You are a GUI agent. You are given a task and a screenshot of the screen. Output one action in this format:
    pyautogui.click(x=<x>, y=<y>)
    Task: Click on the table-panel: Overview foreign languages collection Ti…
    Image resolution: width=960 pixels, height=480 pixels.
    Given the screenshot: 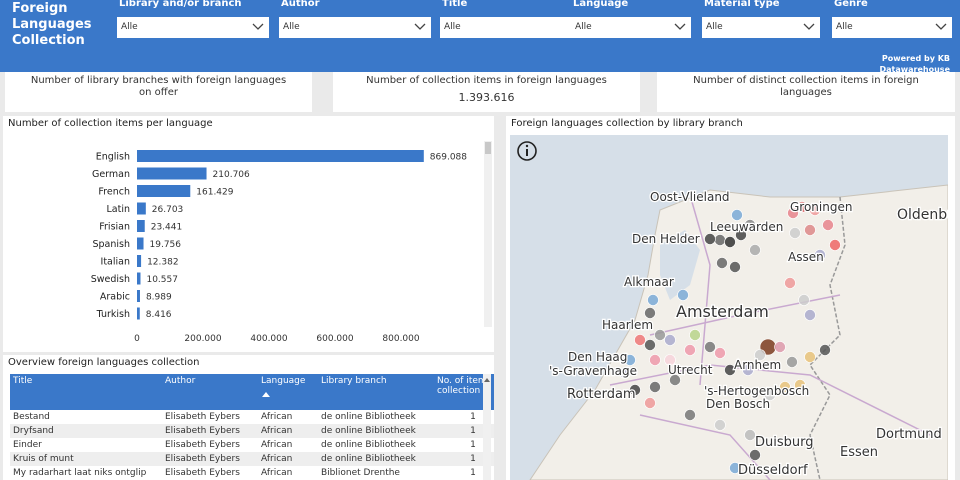 What is the action you would take?
    pyautogui.click(x=248, y=417)
    